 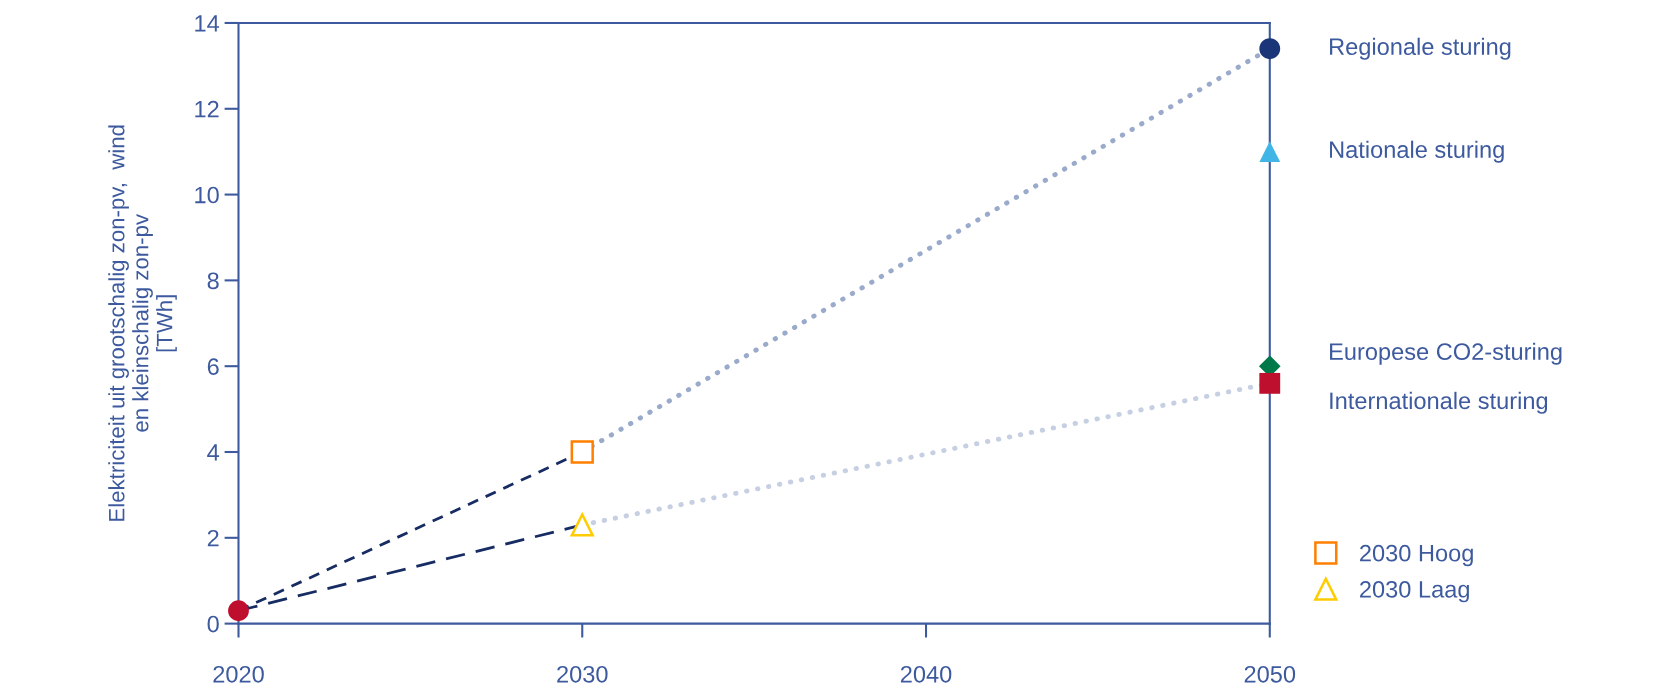 What do you see at coordinates (207, 195) in the screenshot?
I see `y-tick-label: 10` at bounding box center [207, 195].